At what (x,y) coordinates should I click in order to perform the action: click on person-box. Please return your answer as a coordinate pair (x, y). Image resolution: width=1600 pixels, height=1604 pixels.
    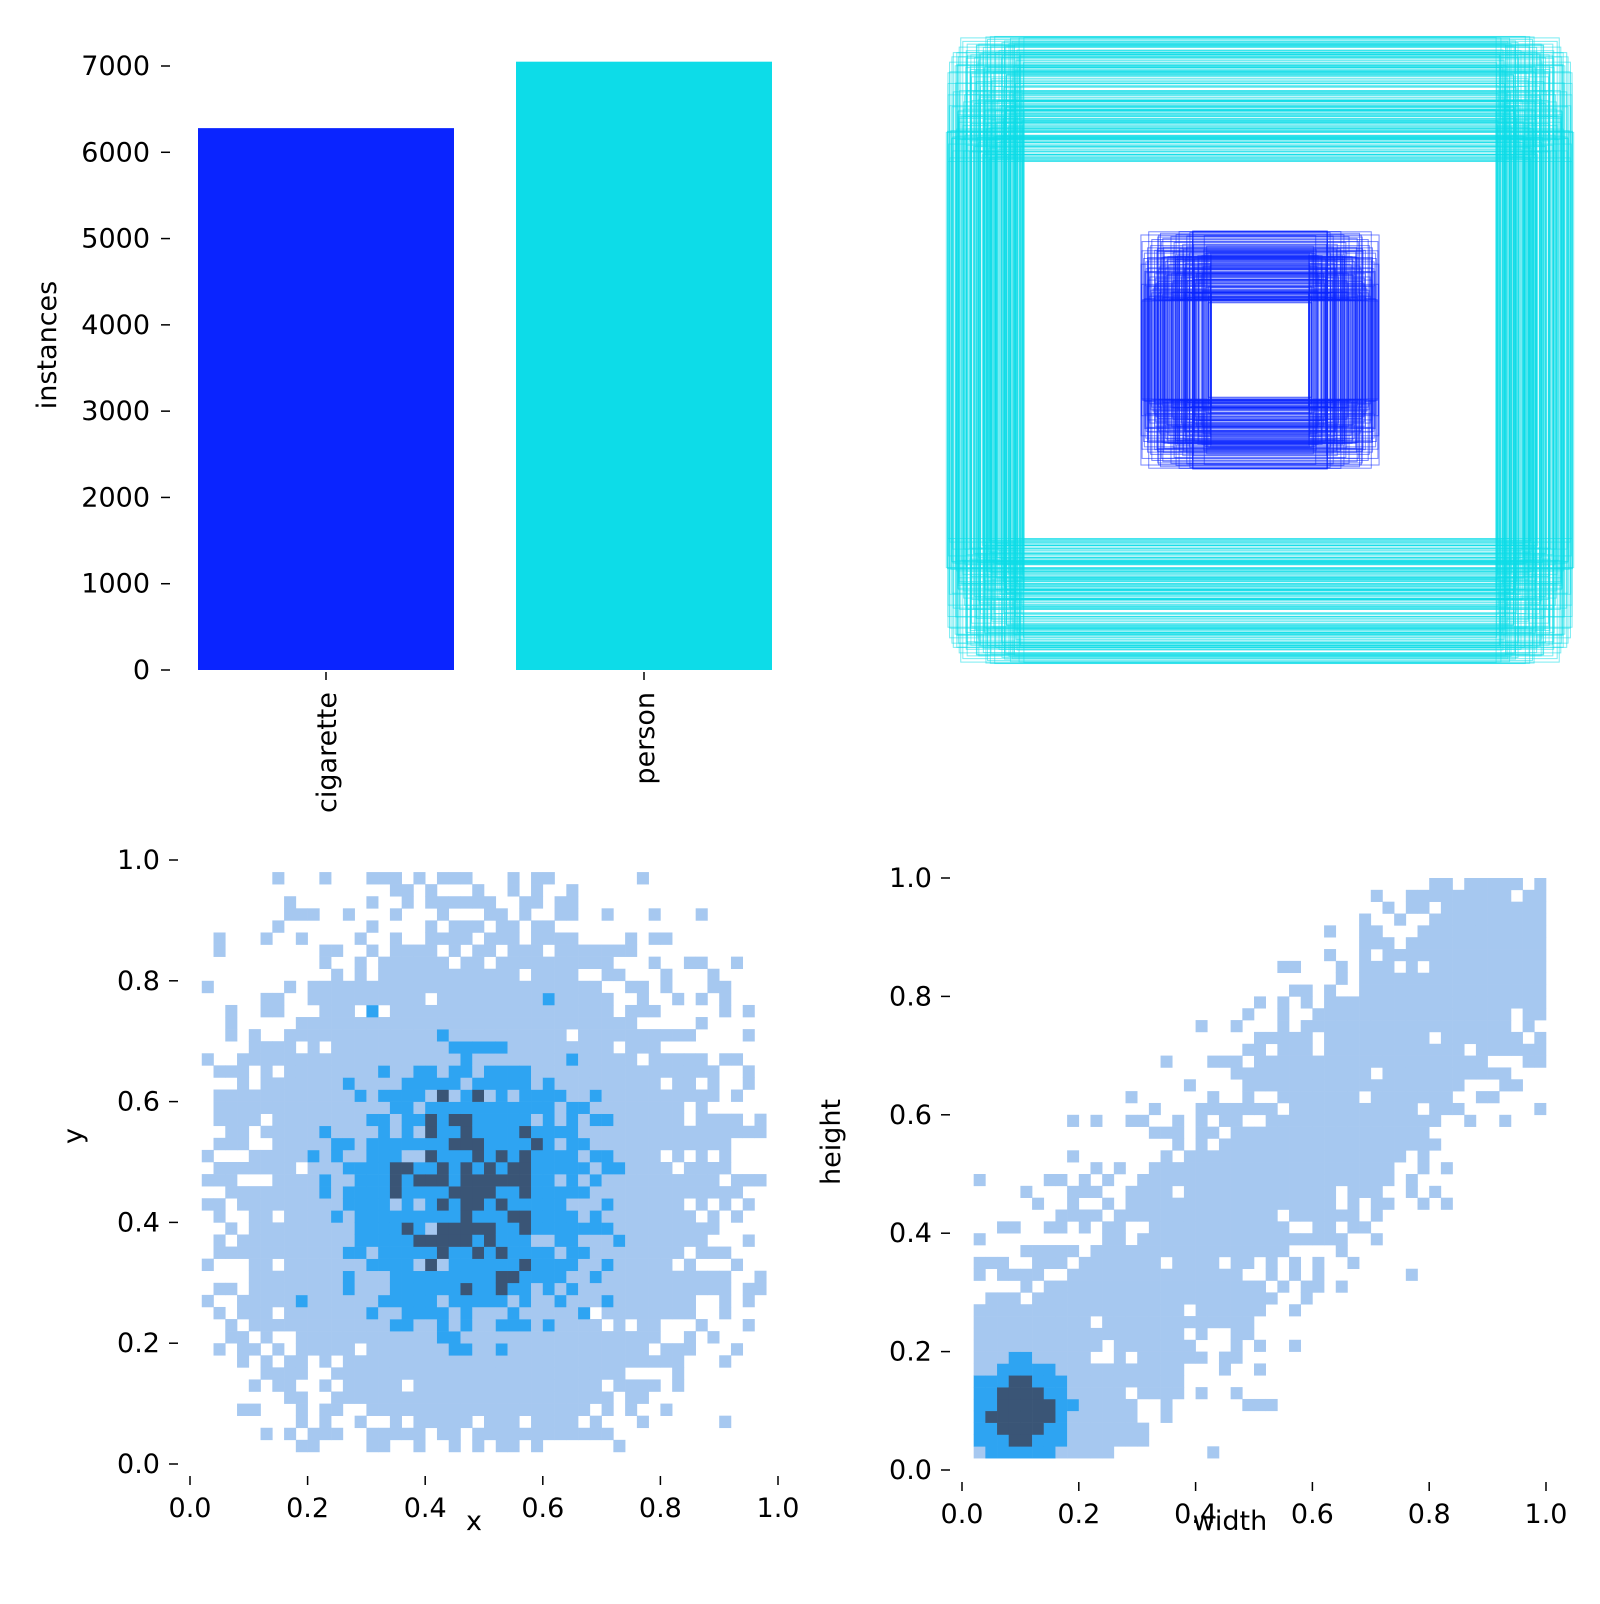
    Looking at the image, I should click on (1260, 350).